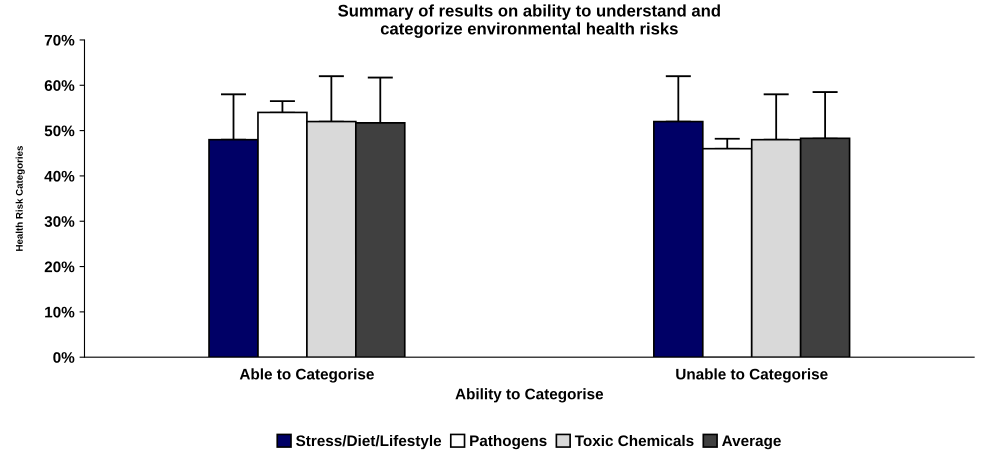 This screenshot has height=470, width=994. Describe the element at coordinates (369, 442) in the screenshot. I see `legend-label: Stress/Diet/Lifestyle` at that location.